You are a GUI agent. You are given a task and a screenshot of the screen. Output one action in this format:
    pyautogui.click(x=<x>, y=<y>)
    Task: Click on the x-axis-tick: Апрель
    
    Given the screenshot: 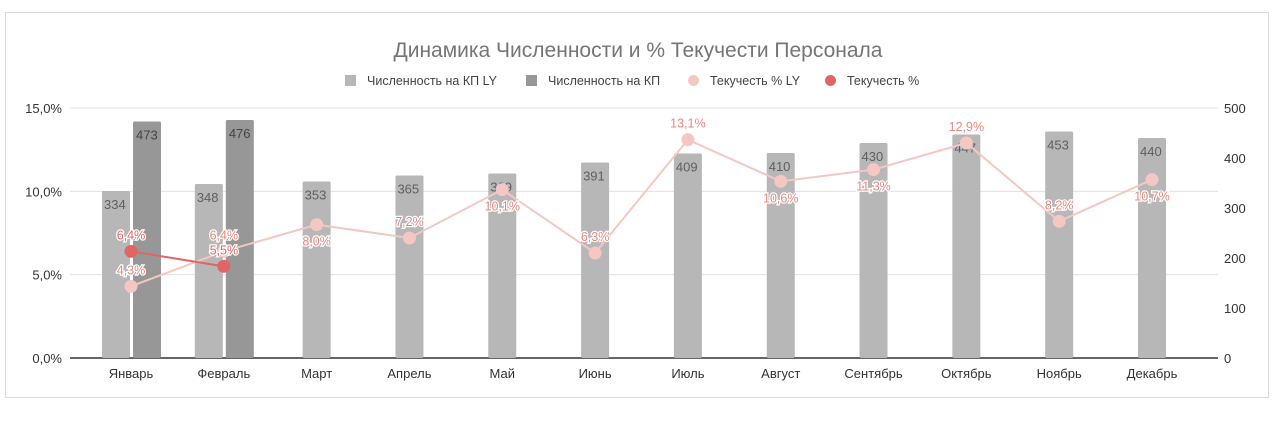 What is the action you would take?
    pyautogui.click(x=409, y=373)
    